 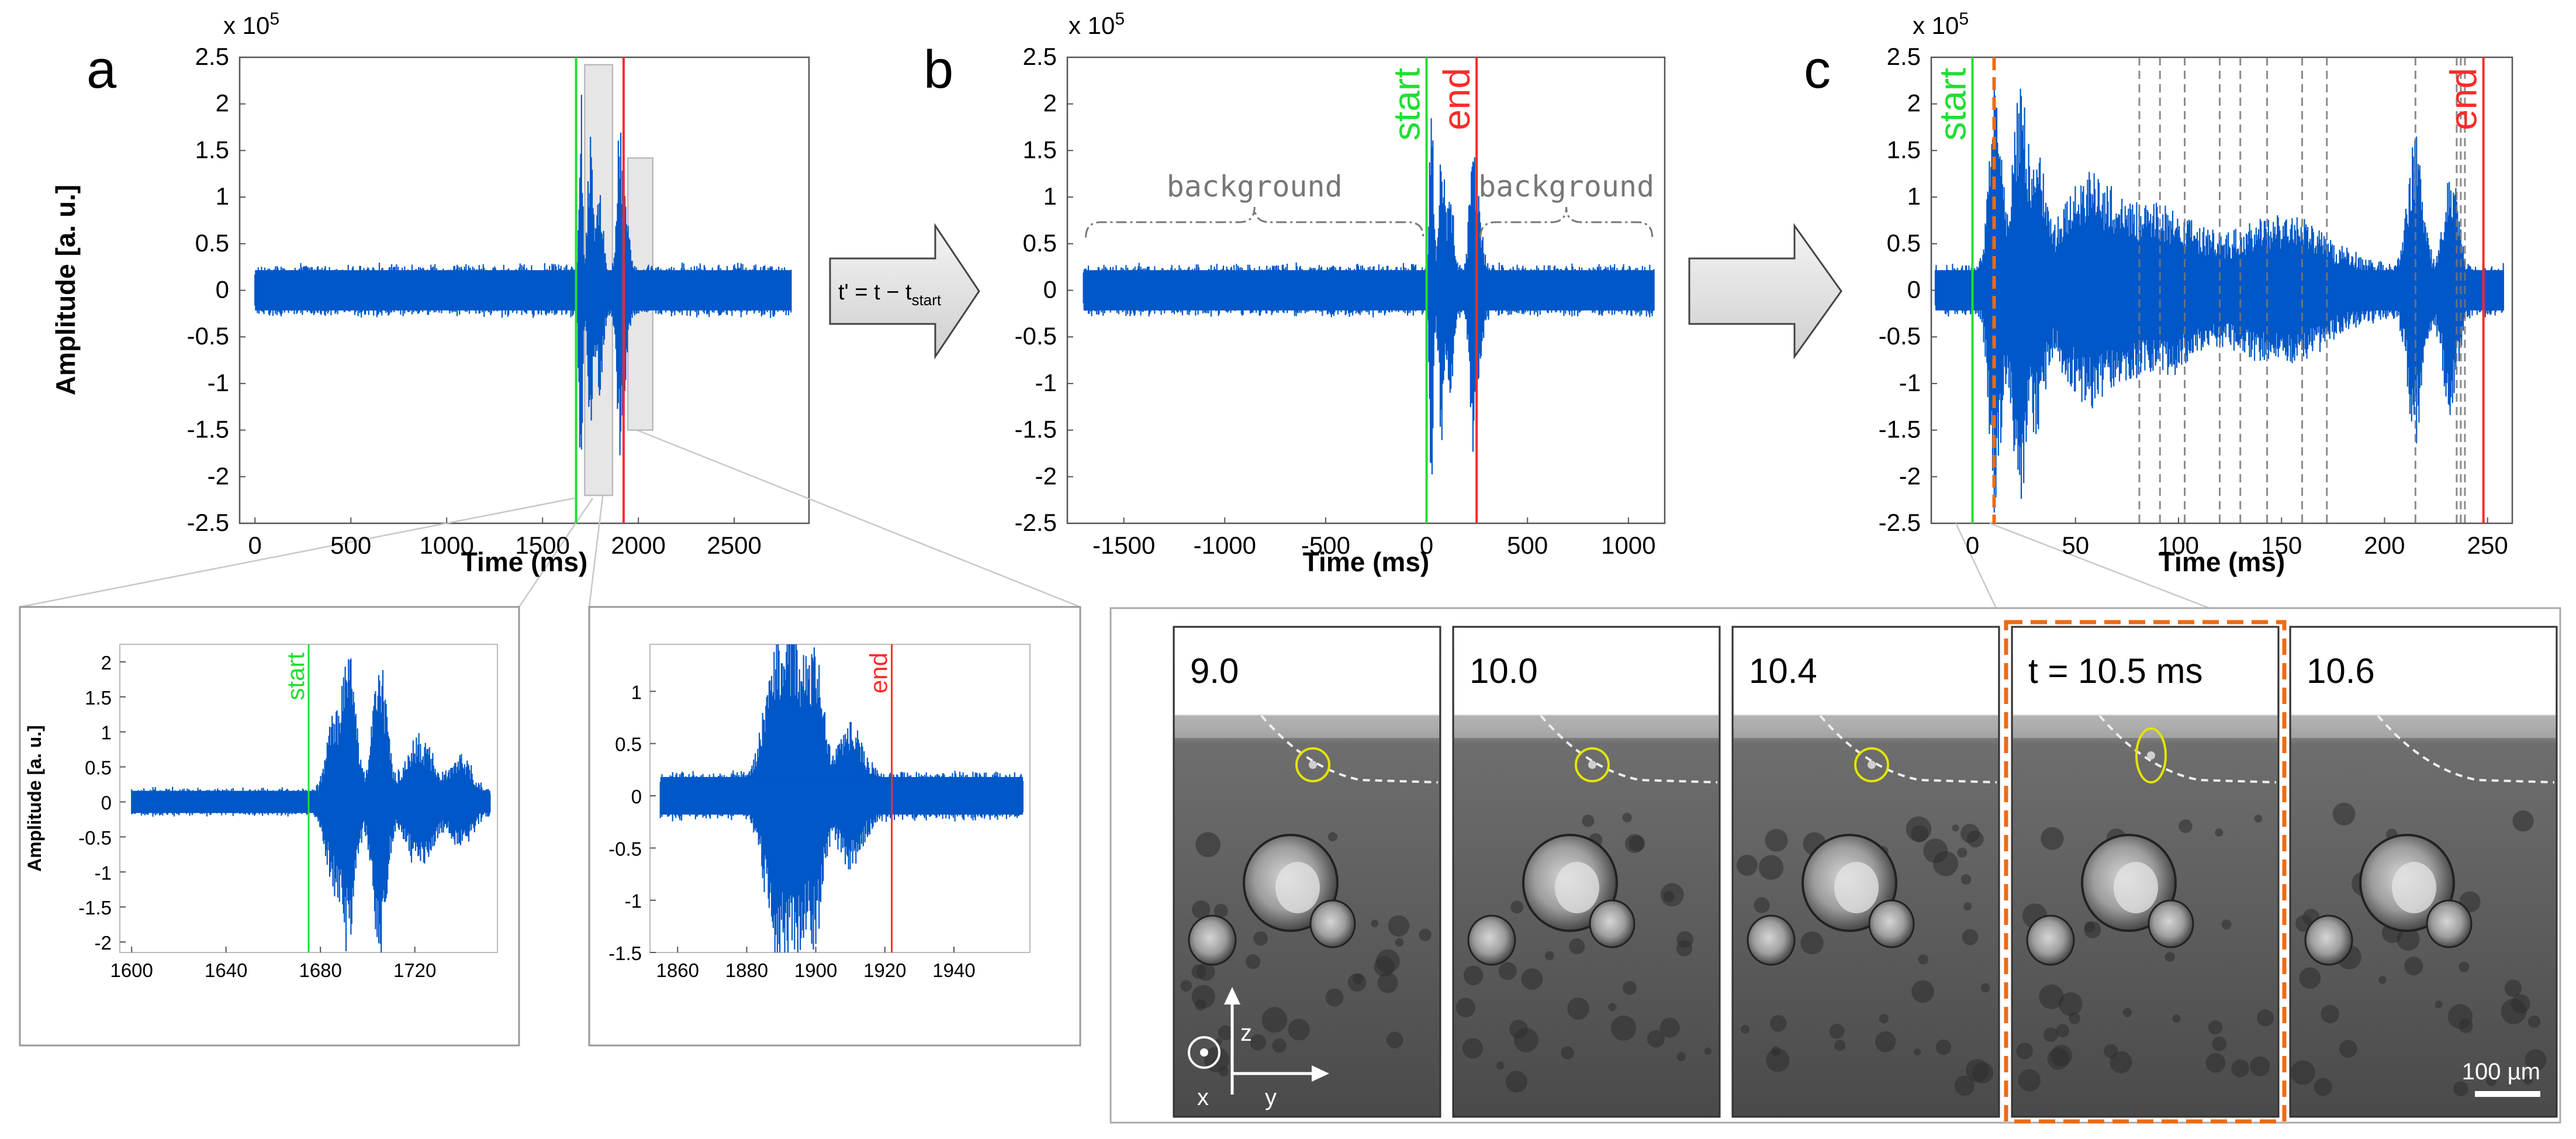 I want to click on b-signal-group, so click(x=1369, y=296).